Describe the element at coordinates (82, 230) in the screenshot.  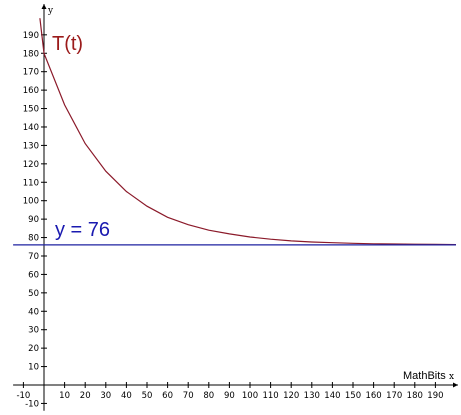
I see `asymptote-label: y = 76` at that location.